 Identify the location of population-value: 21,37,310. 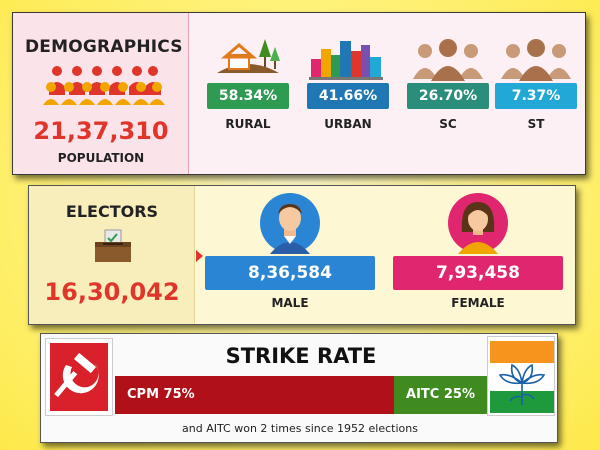
(101, 131).